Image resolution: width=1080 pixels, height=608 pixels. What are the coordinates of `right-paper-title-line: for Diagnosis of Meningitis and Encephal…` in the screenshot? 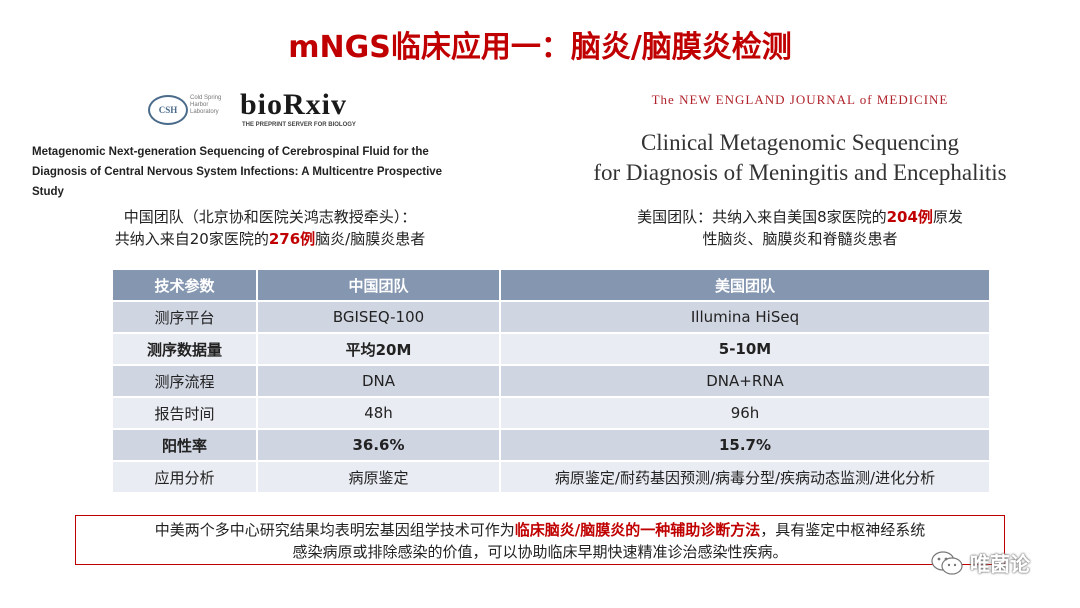 It's located at (800, 172).